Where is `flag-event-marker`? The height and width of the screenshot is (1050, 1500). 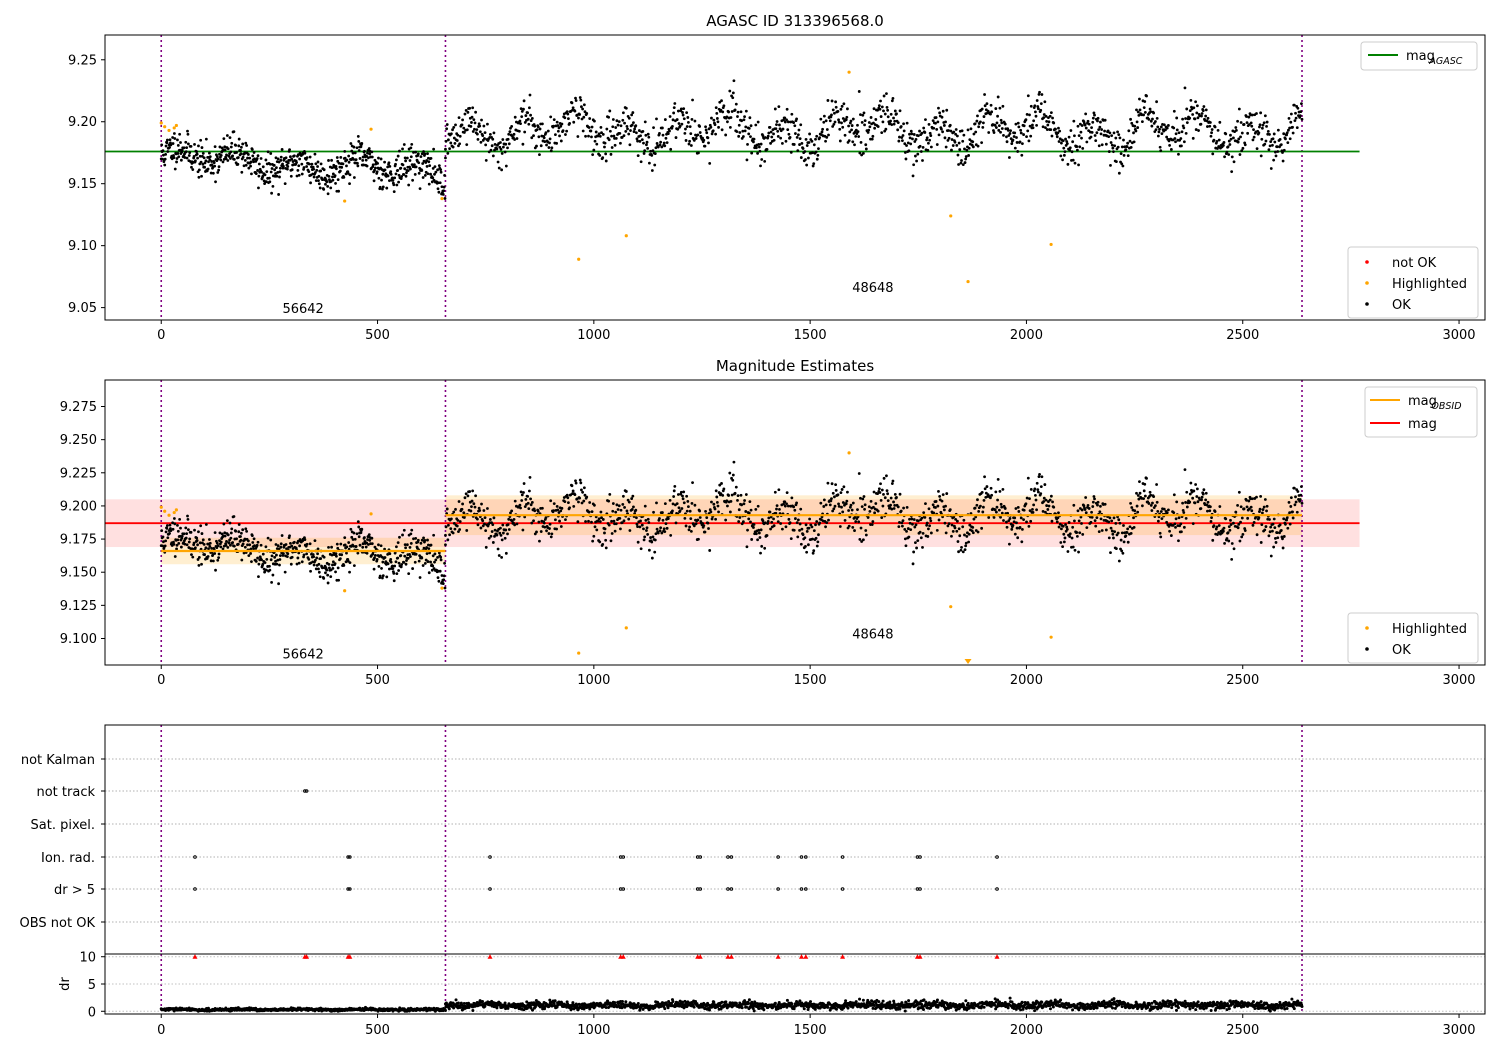 flag-event-marker is located at coordinates (305, 791).